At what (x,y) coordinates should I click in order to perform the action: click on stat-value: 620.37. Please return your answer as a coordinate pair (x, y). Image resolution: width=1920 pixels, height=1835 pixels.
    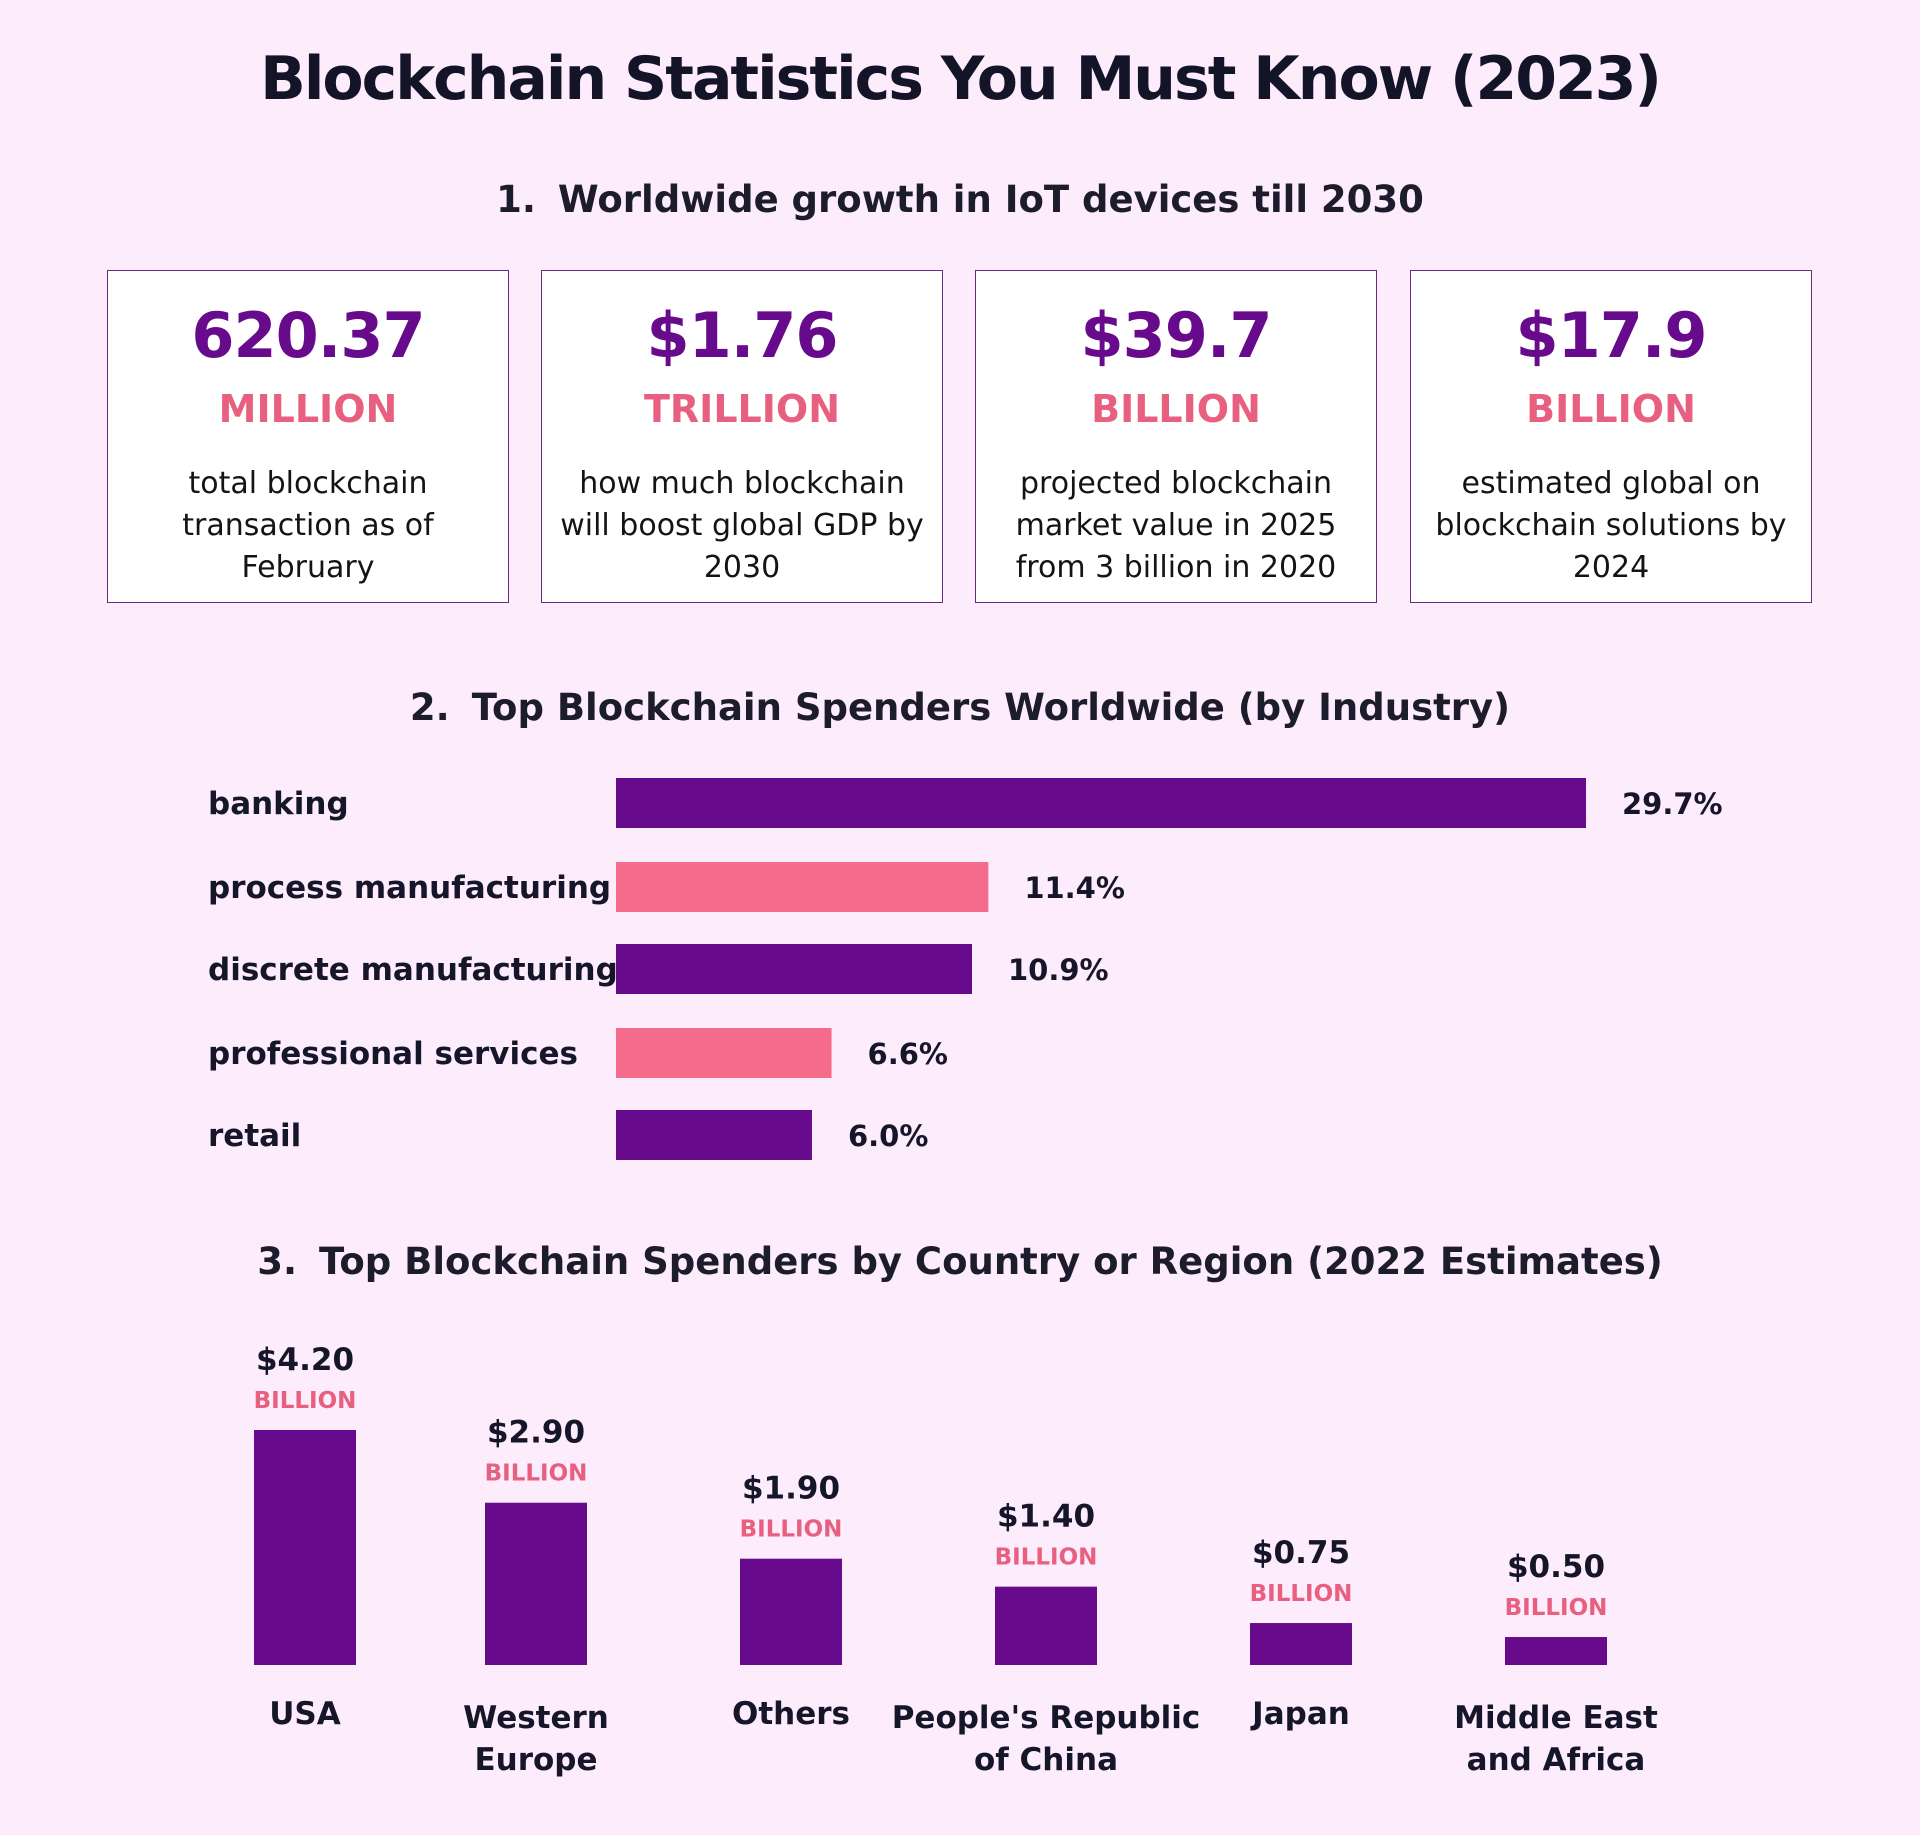
    Looking at the image, I should click on (308, 335).